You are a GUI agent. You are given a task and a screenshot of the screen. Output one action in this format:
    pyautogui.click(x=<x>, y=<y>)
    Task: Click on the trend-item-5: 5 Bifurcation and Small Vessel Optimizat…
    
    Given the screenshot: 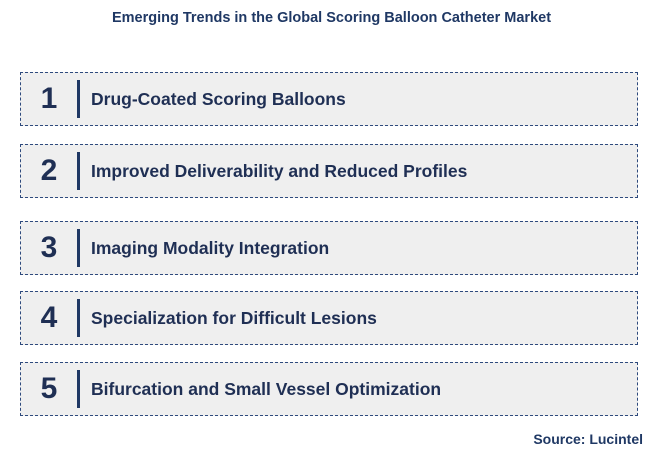 What is the action you would take?
    pyautogui.click(x=329, y=389)
    